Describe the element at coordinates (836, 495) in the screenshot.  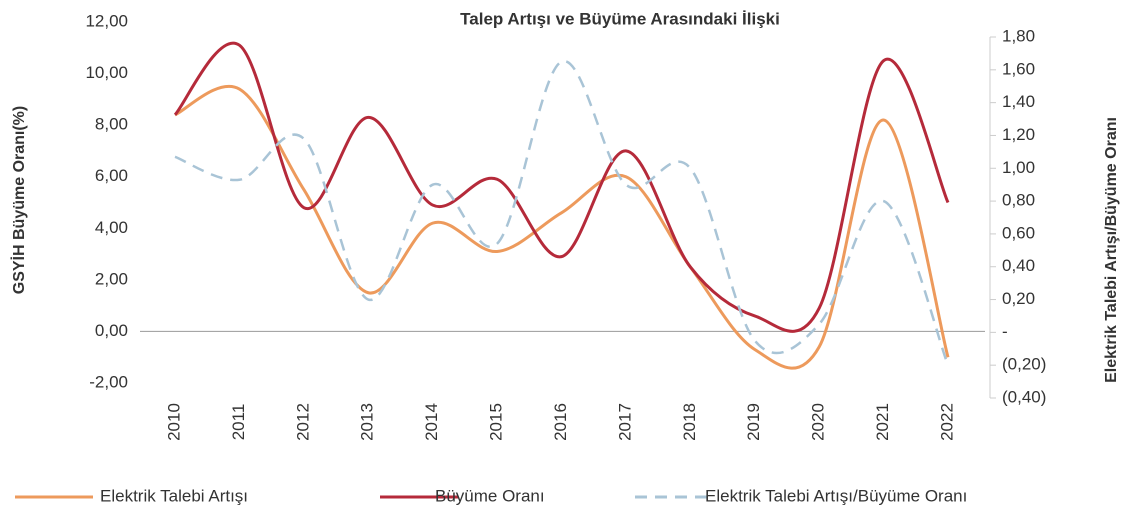
I see `legend-label: Elektrik Talebi Artışı/Büyüme Oranı` at that location.